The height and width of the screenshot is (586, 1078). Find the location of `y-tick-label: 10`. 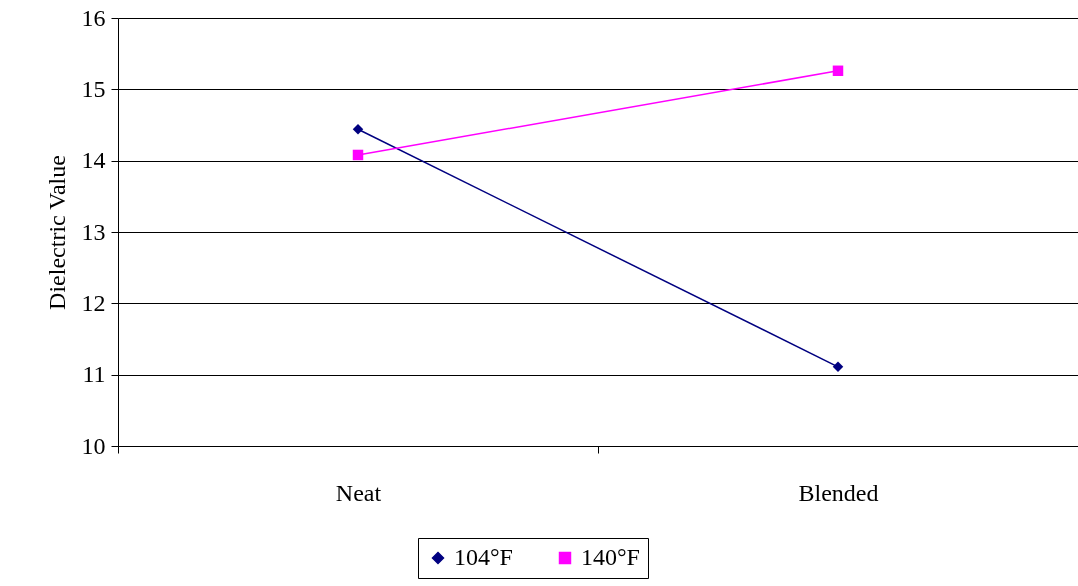

y-tick-label: 10 is located at coordinates (93, 445).